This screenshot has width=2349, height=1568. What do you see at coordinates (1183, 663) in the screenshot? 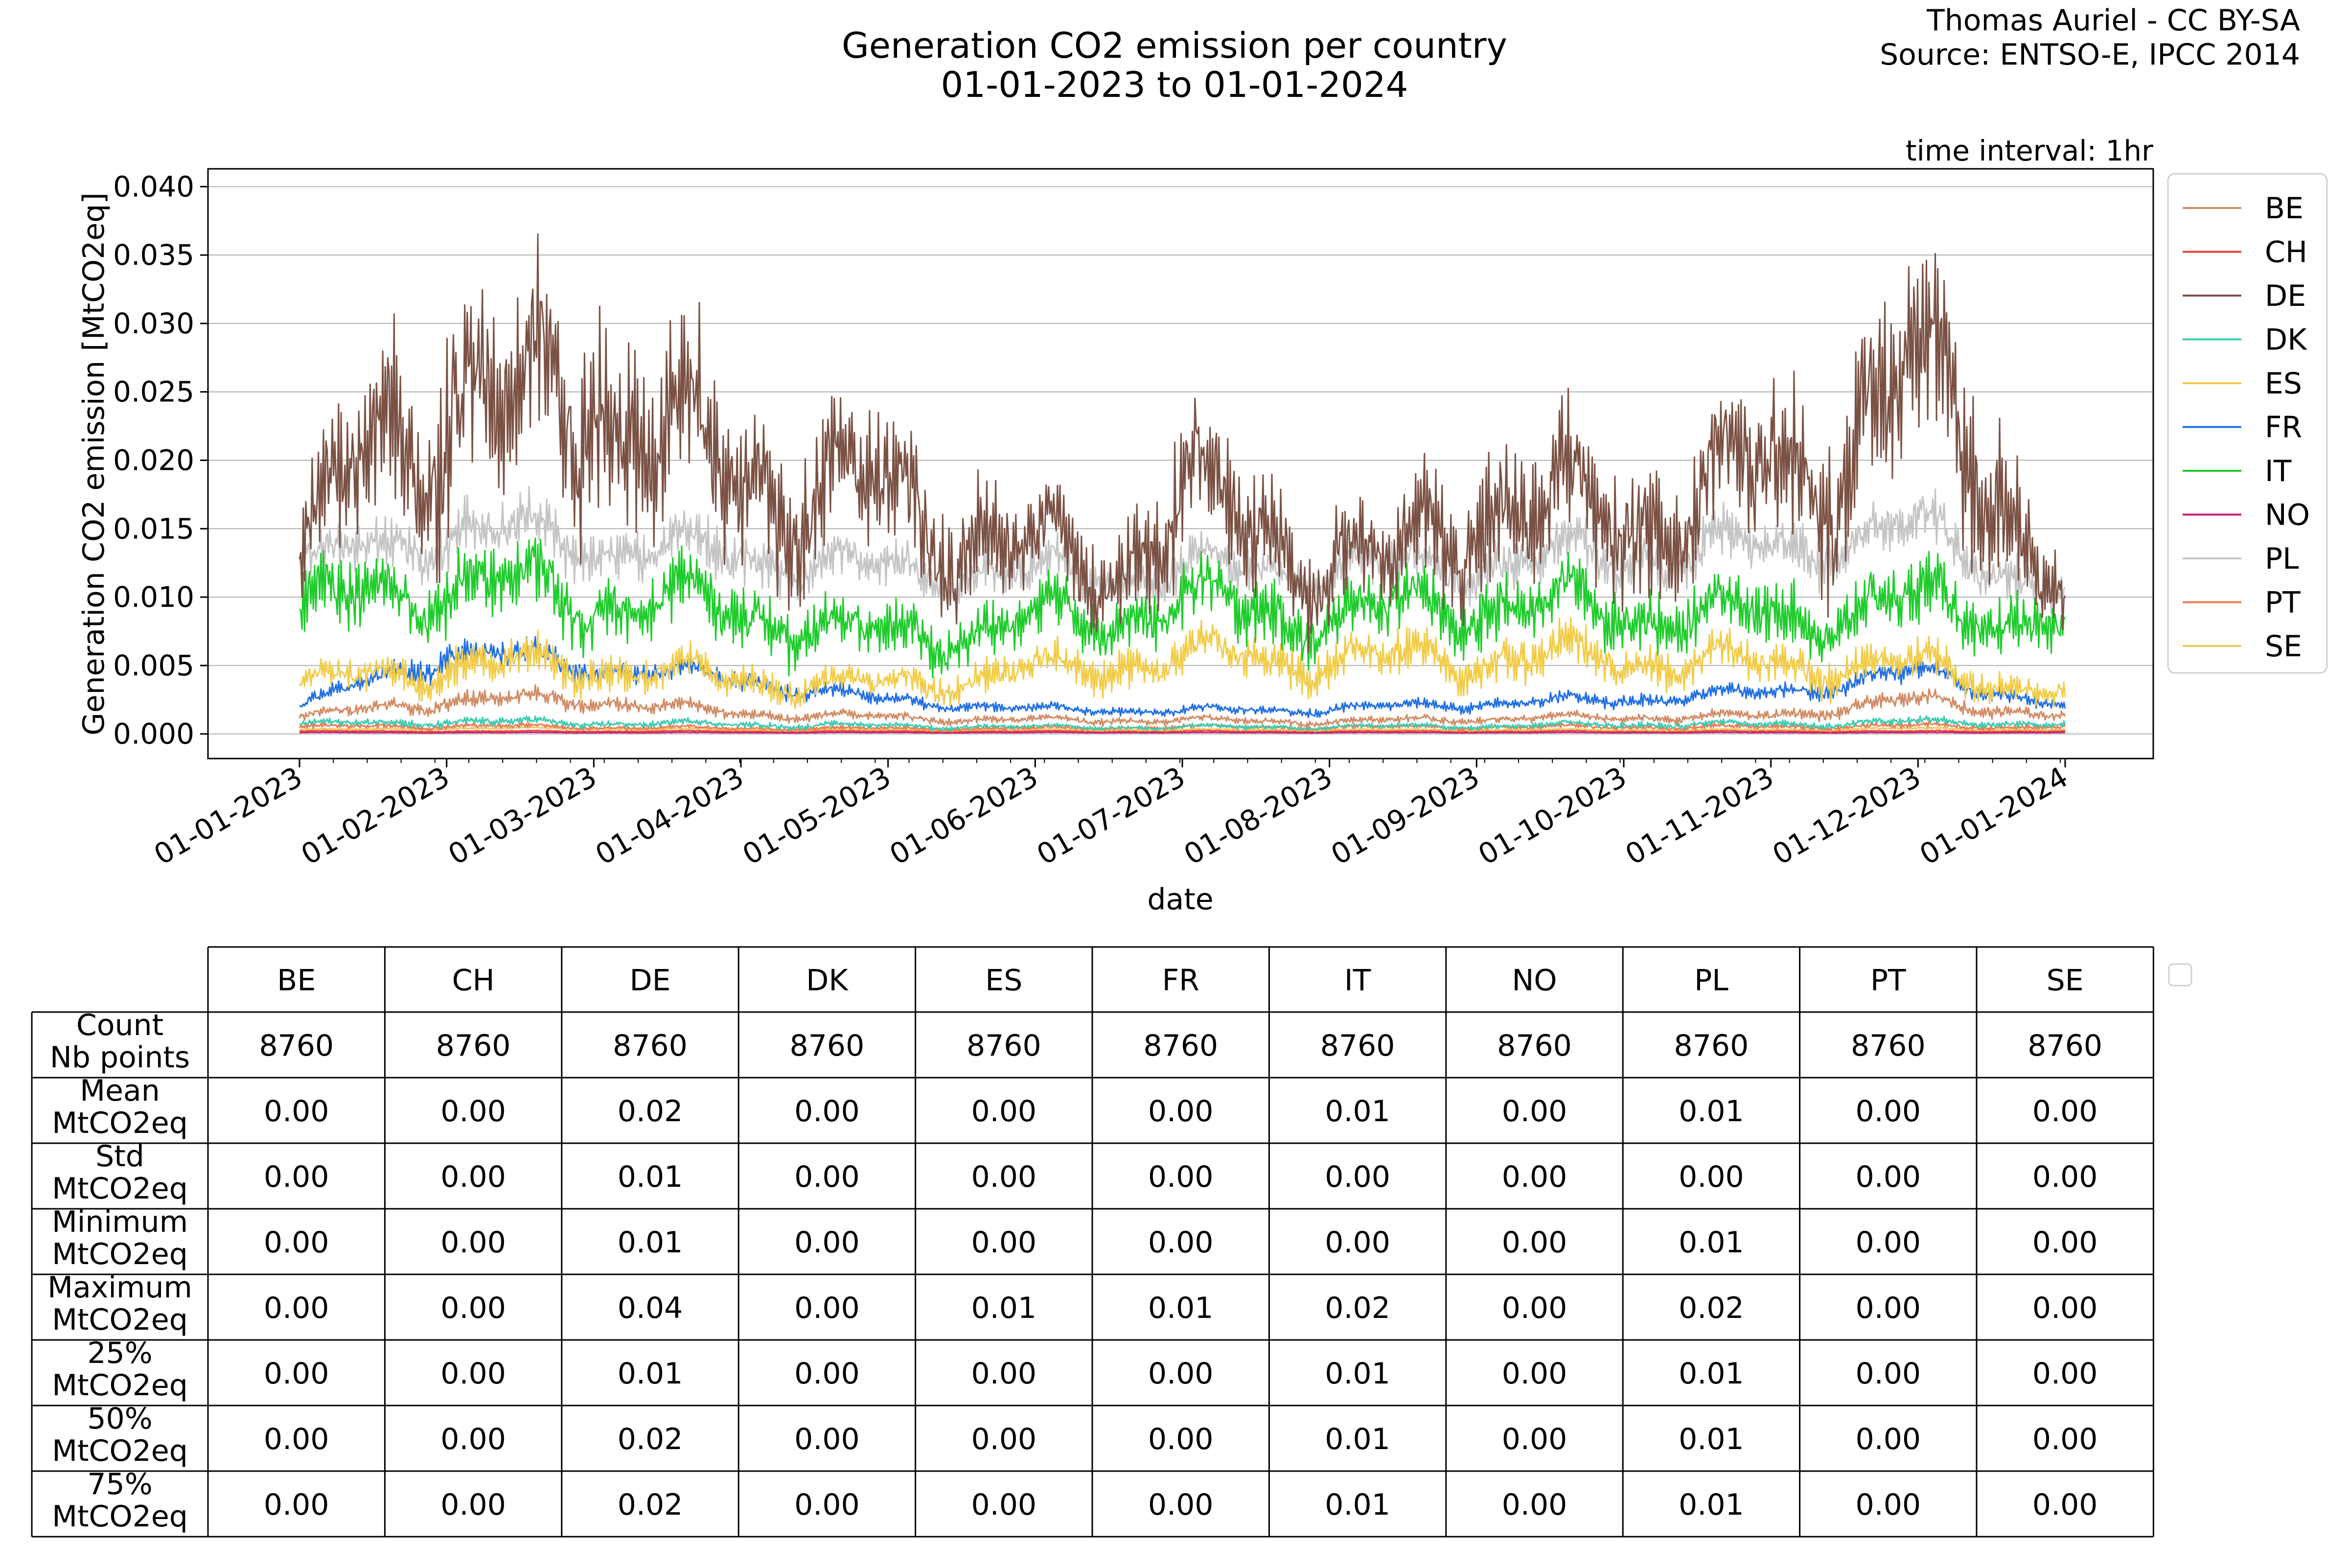
I see `series-line-es` at bounding box center [1183, 663].